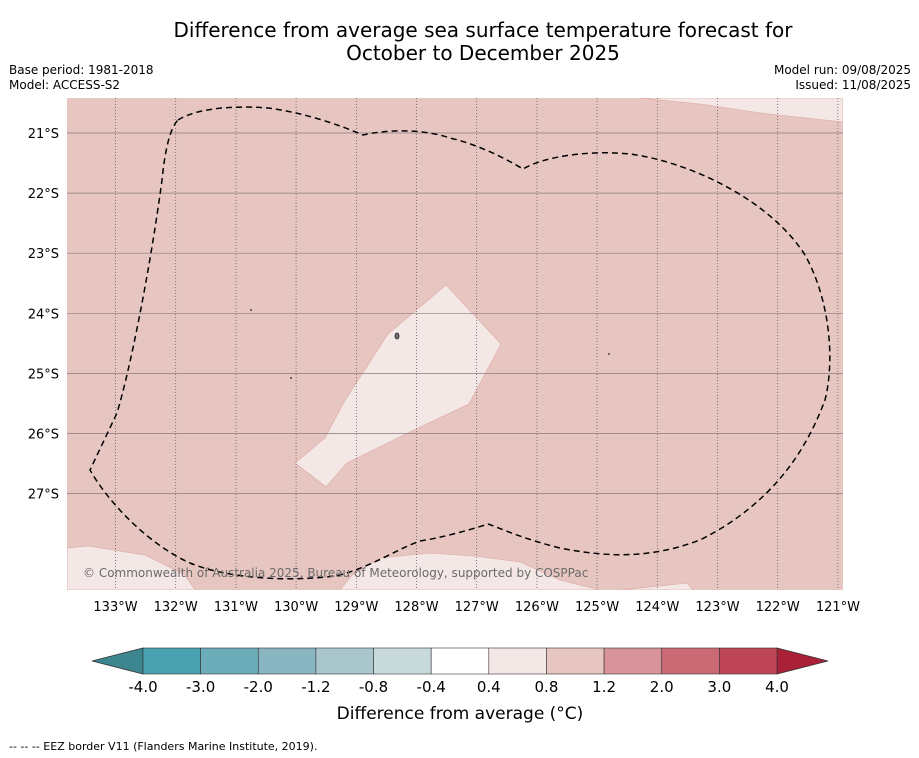 This screenshot has width=919, height=758. I want to click on longitude-label: 130°W, so click(296, 607).